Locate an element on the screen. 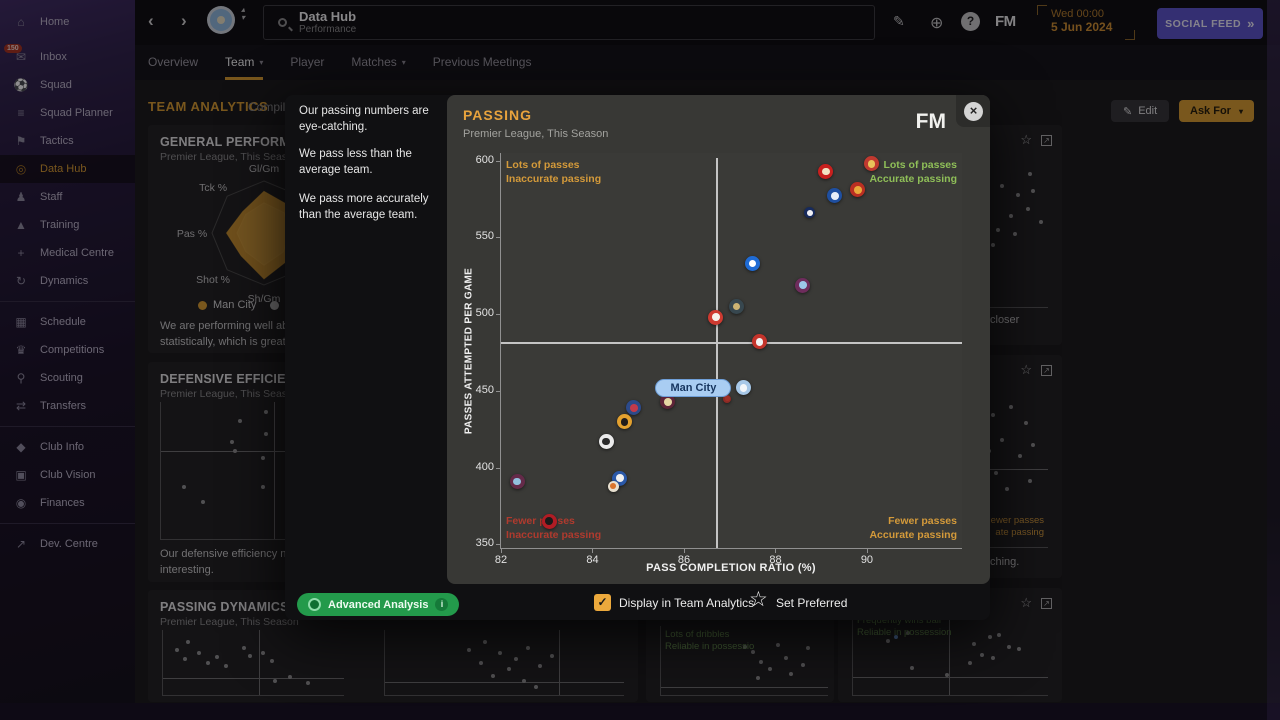  back-button: ‹ is located at coordinates (151, 20).